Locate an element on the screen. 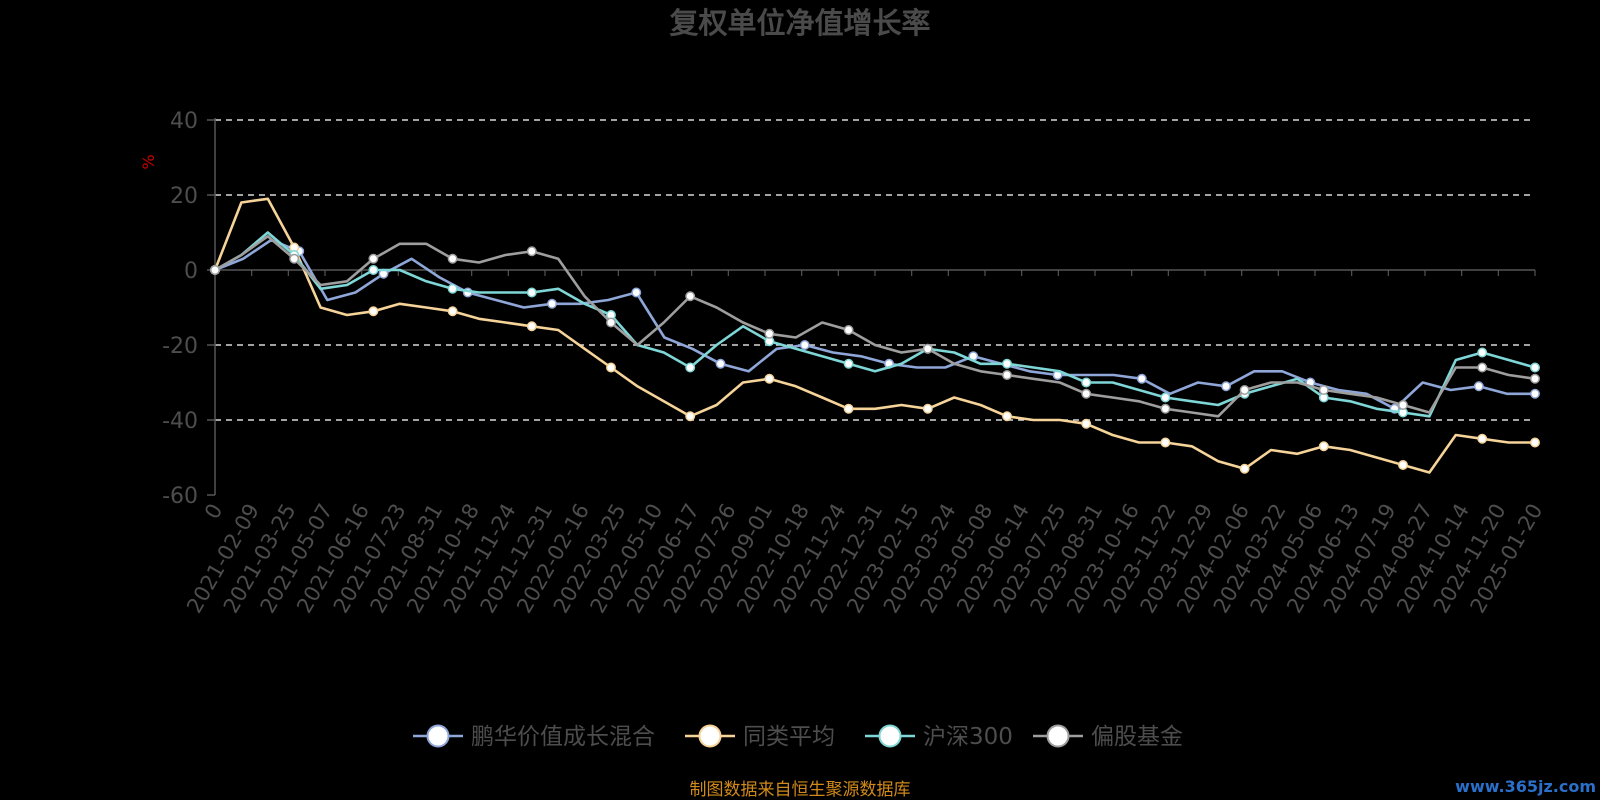 The image size is (1600, 800). legend-item-3: 偏股基金 is located at coordinates (1108, 737).